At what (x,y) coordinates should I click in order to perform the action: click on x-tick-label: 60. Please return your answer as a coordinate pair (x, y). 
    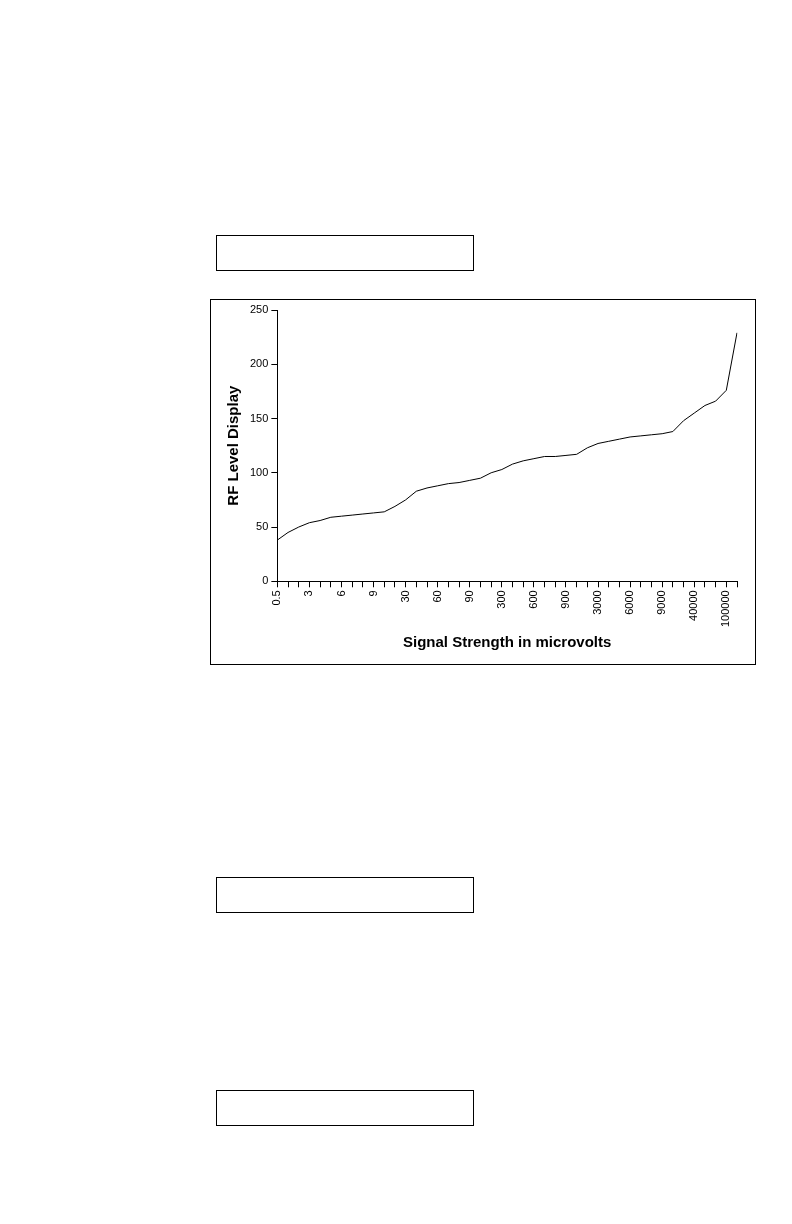
    Looking at the image, I should click on (436, 596).